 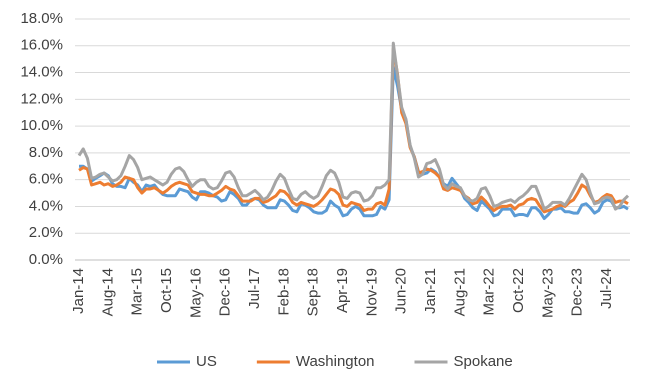 What do you see at coordinates (41, 18) in the screenshot?
I see `y-tick-label: 18.0%` at bounding box center [41, 18].